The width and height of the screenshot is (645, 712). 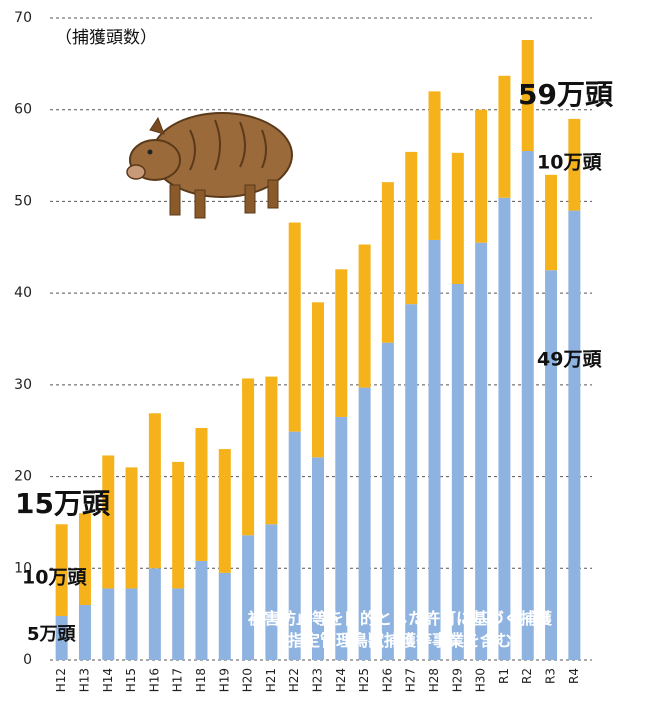 I want to click on x-tick-label: H19, so click(x=224, y=680).